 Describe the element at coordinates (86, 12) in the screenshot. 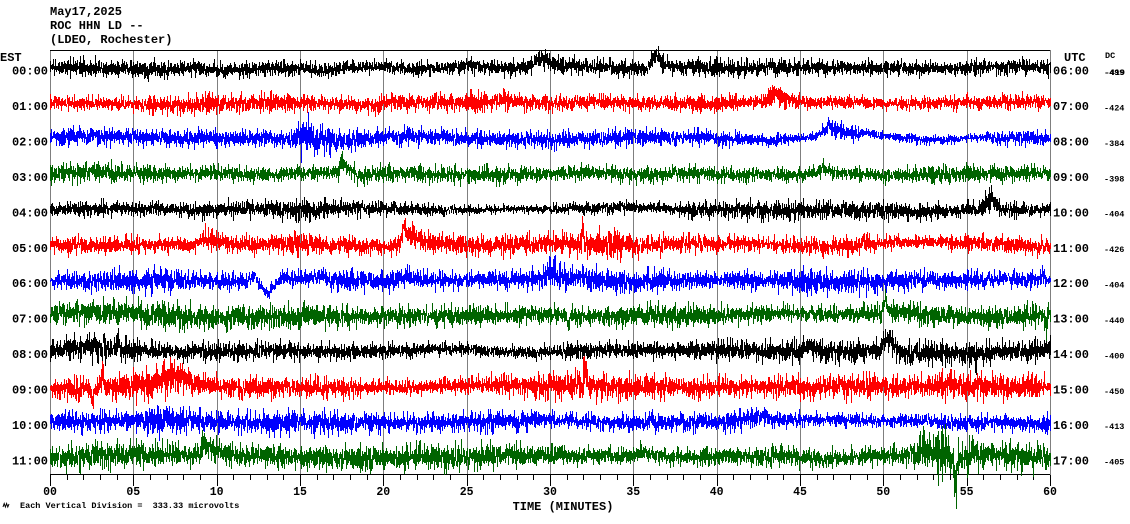

I see `svg-text: May17,2025` at that location.